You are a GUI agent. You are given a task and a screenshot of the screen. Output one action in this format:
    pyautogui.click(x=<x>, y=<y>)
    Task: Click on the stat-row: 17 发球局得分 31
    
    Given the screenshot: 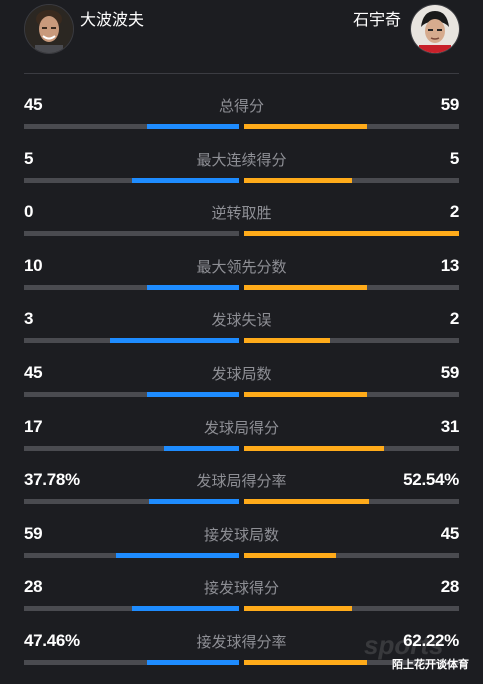 What is the action you would take?
    pyautogui.click(x=241, y=443)
    